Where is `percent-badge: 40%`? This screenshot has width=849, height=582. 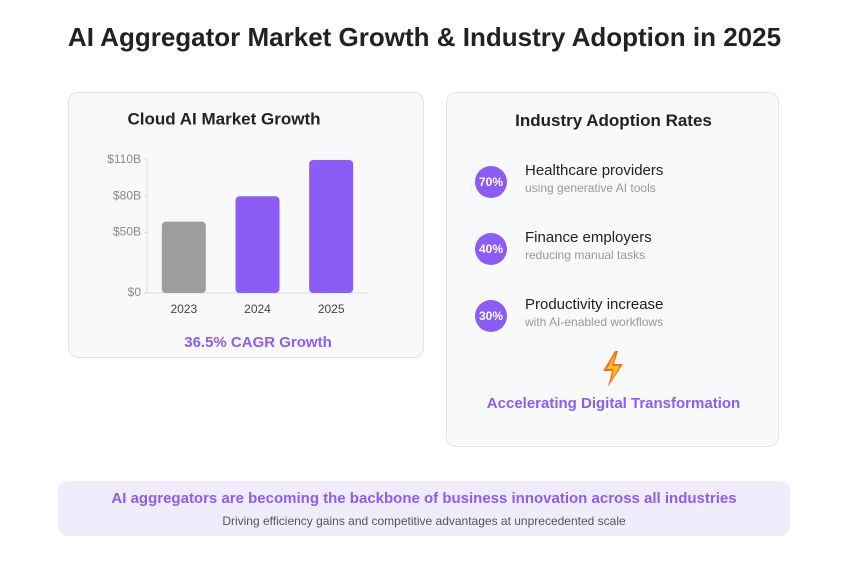 percent-badge: 40% is located at coordinates (491, 249).